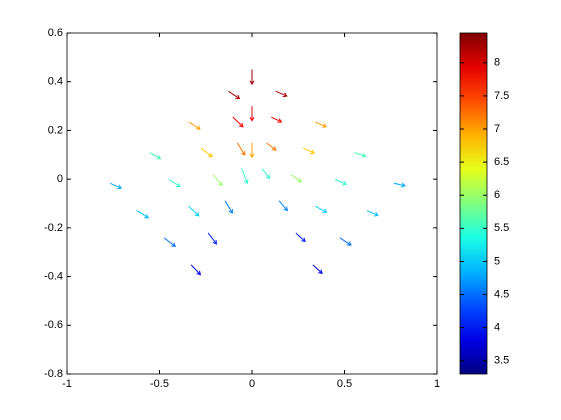  Describe the element at coordinates (67, 384) in the screenshot. I see `x-tick-label: -1` at that location.